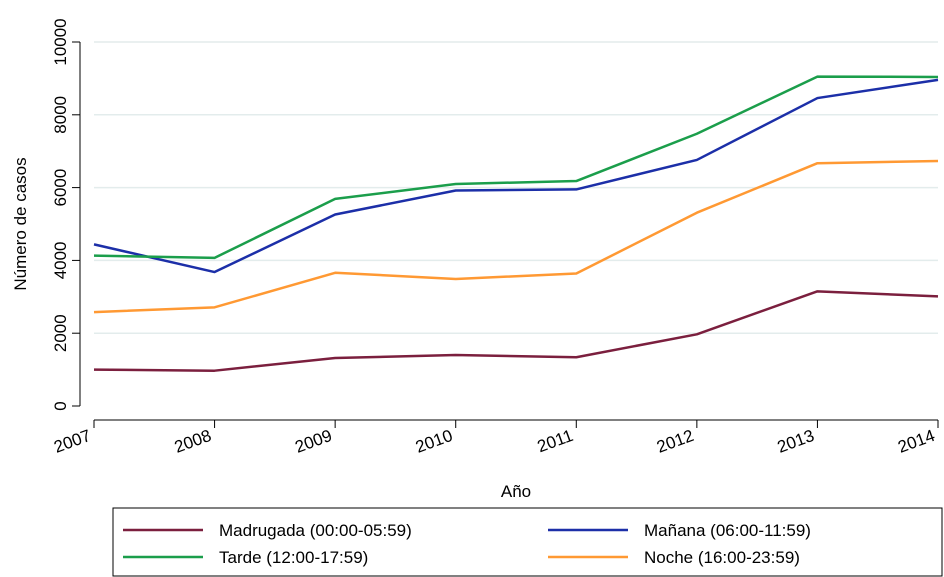  Describe the element at coordinates (727, 530) in the screenshot. I see `legend-label: Mañana (06:00-11:59)` at that location.